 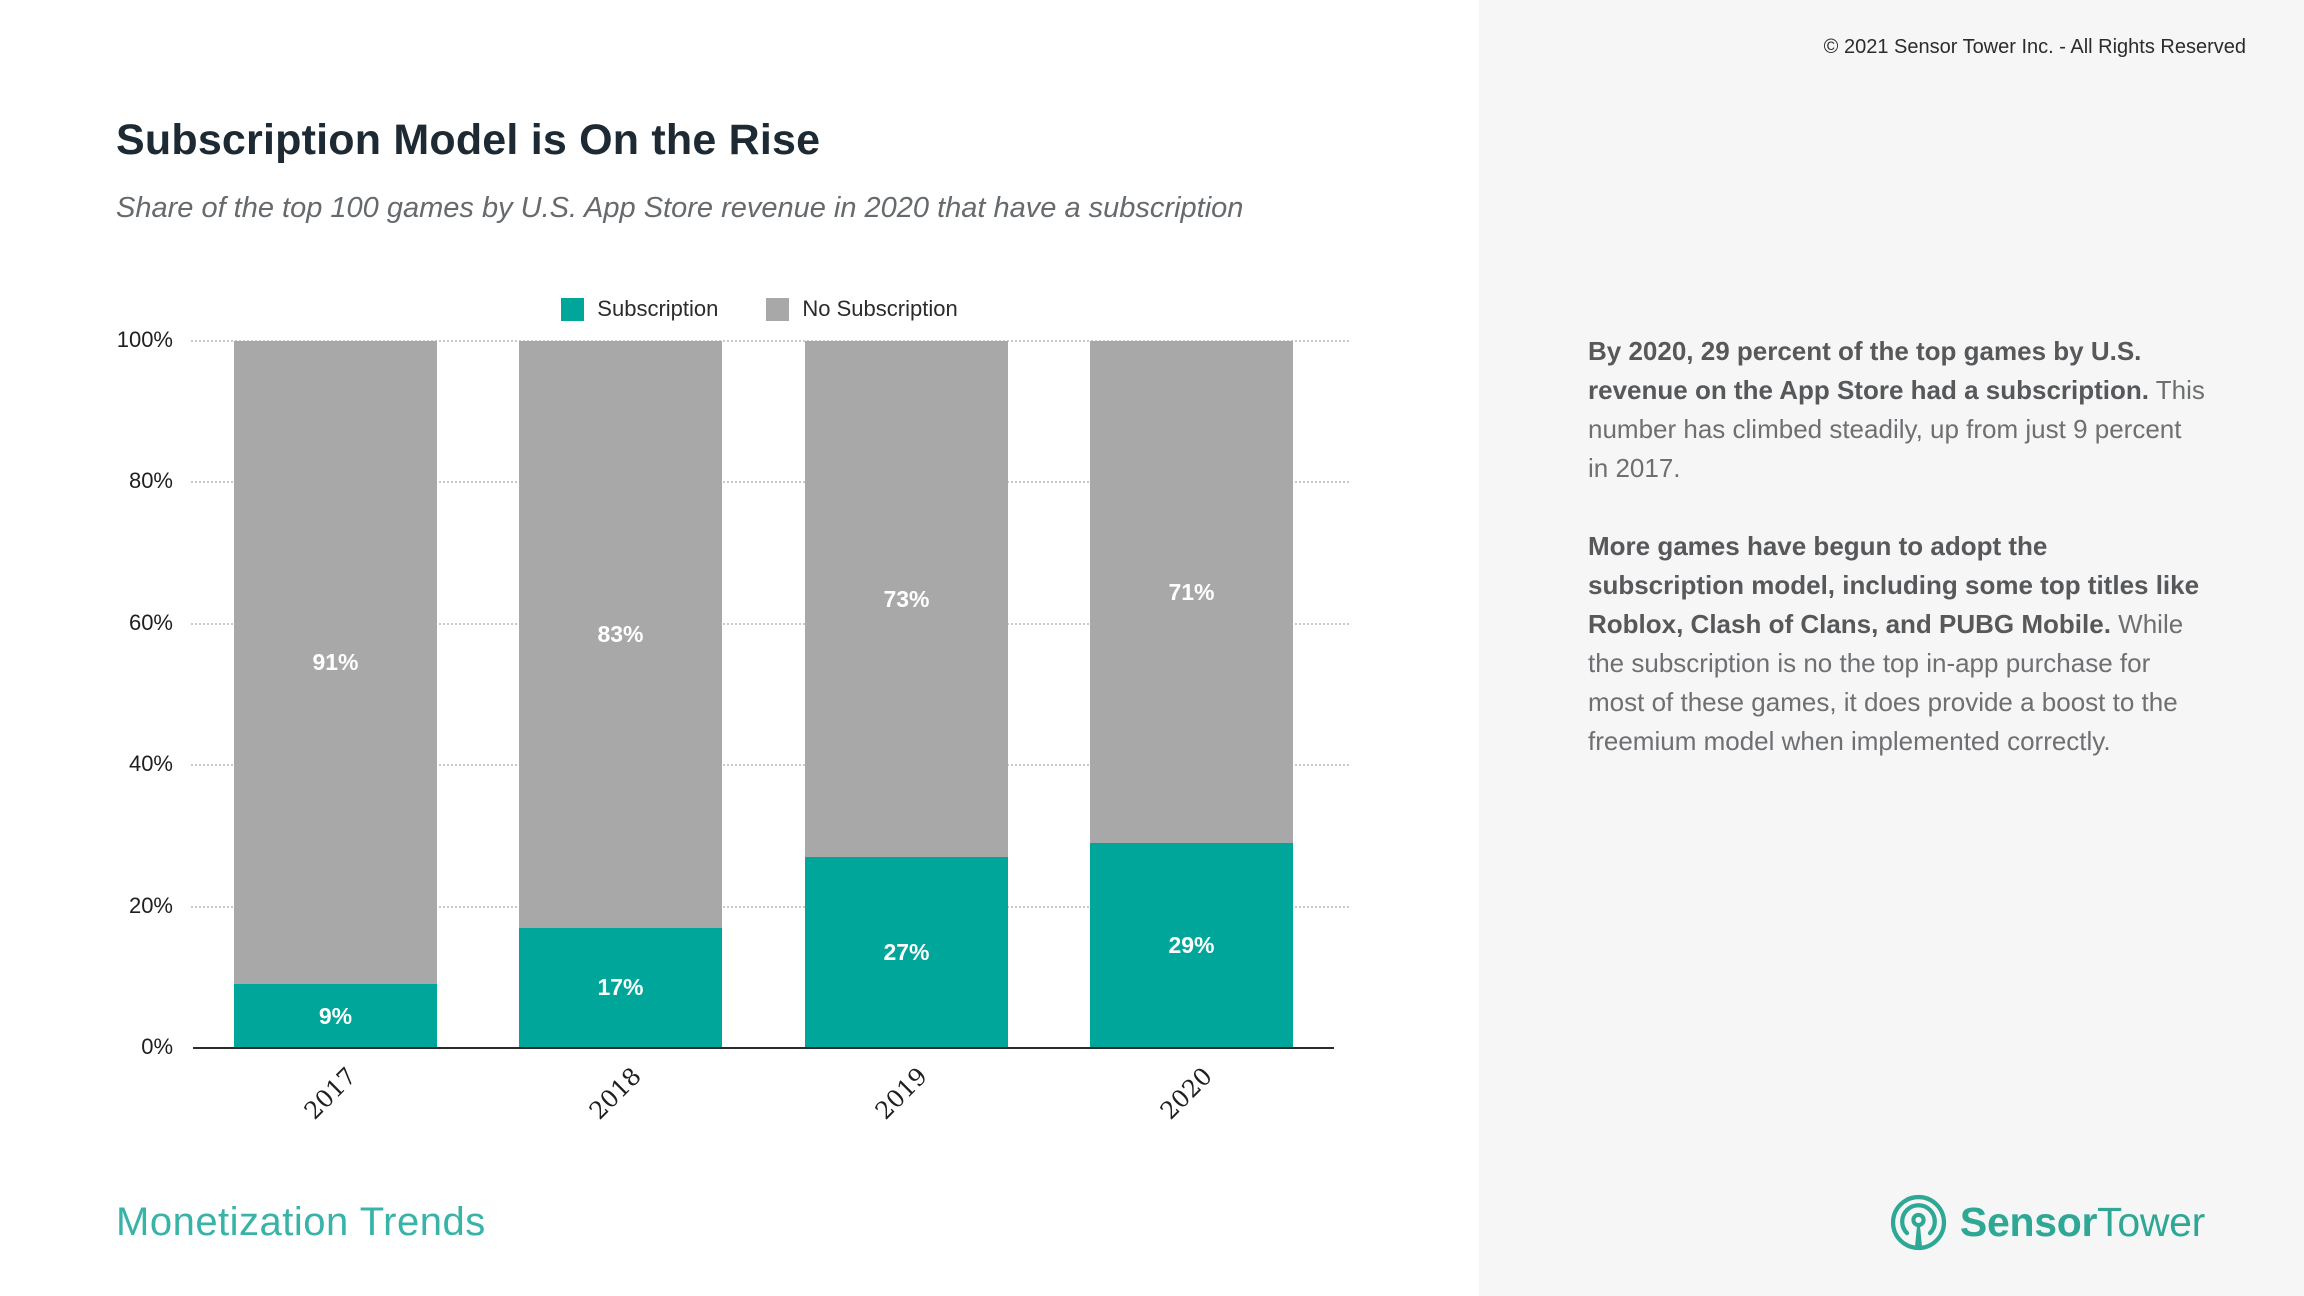 I want to click on bar-2019: 27% 73%, so click(x=906, y=694).